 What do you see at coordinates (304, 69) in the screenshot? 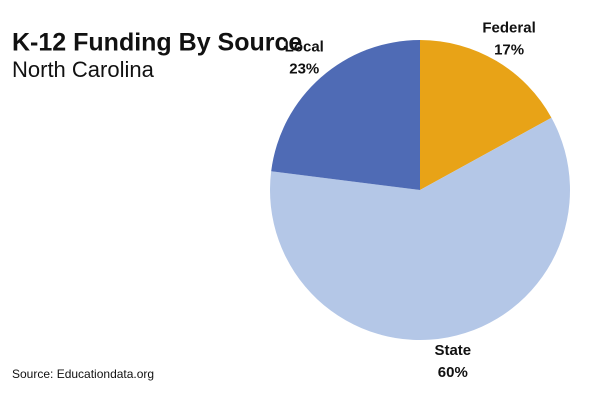
I see `slice-value-label: 23%` at bounding box center [304, 69].